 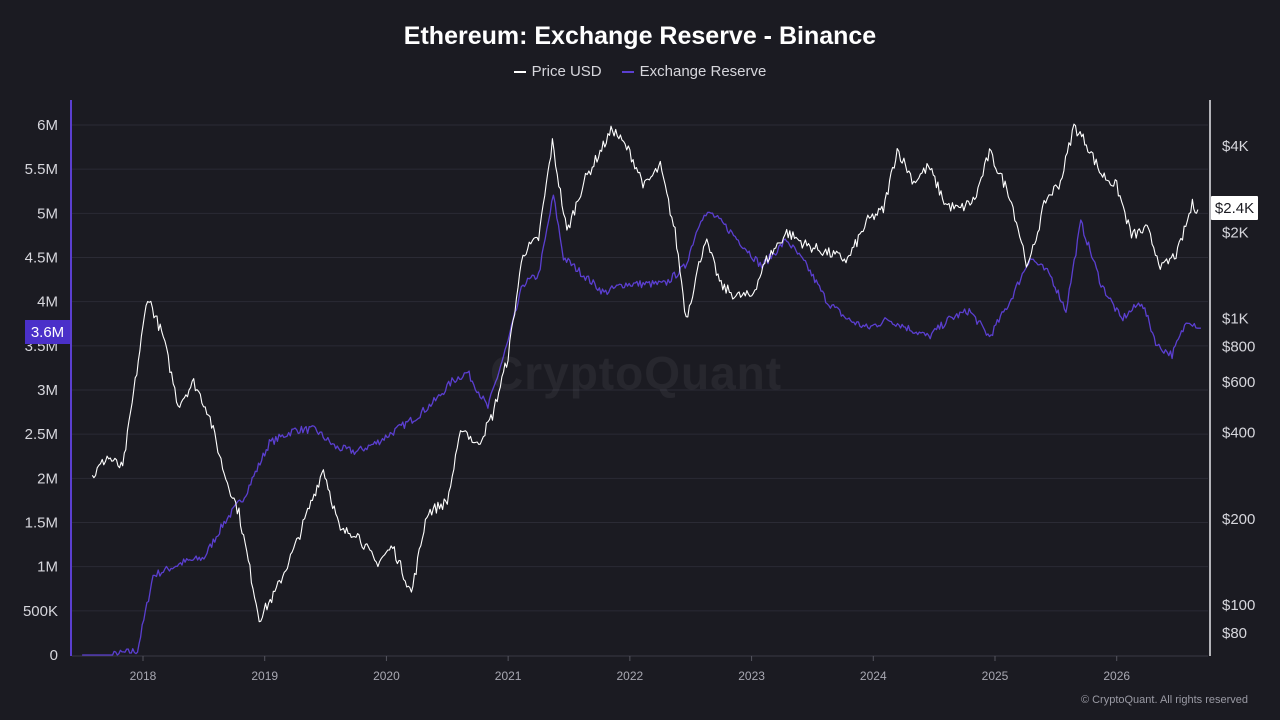 I want to click on x-tick-label: 2018, so click(x=143, y=676).